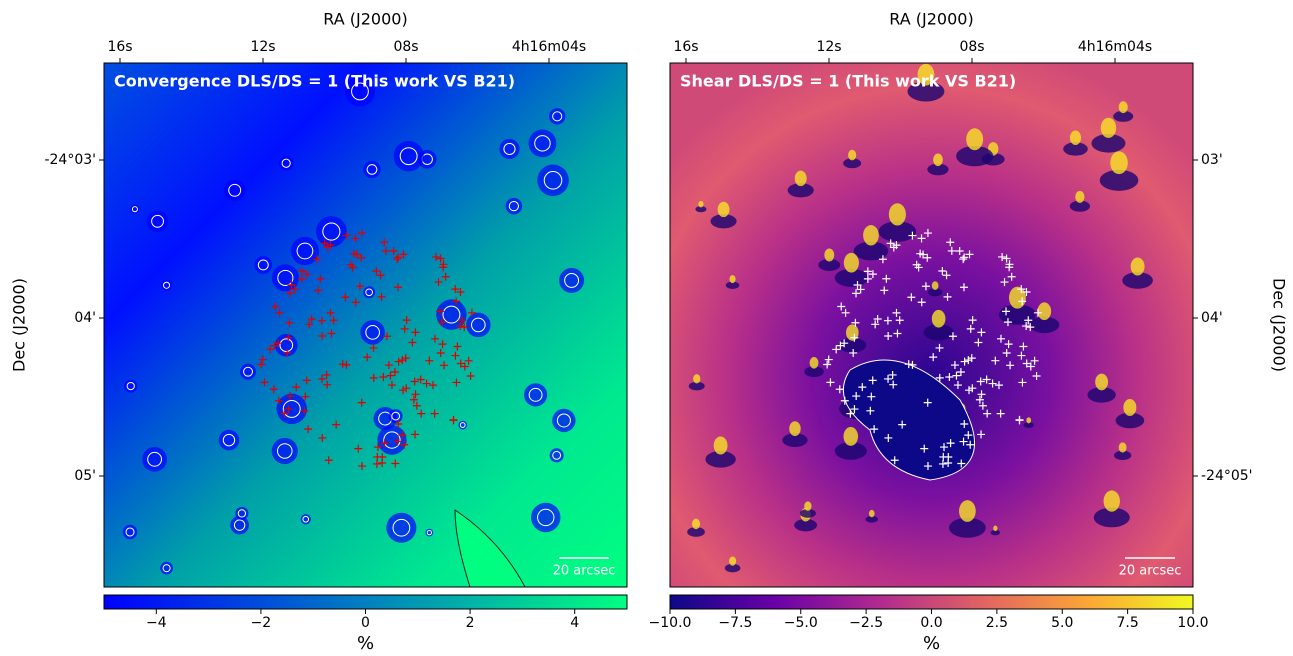  I want to click on y-tick-label: -24°05', so click(1227, 476).